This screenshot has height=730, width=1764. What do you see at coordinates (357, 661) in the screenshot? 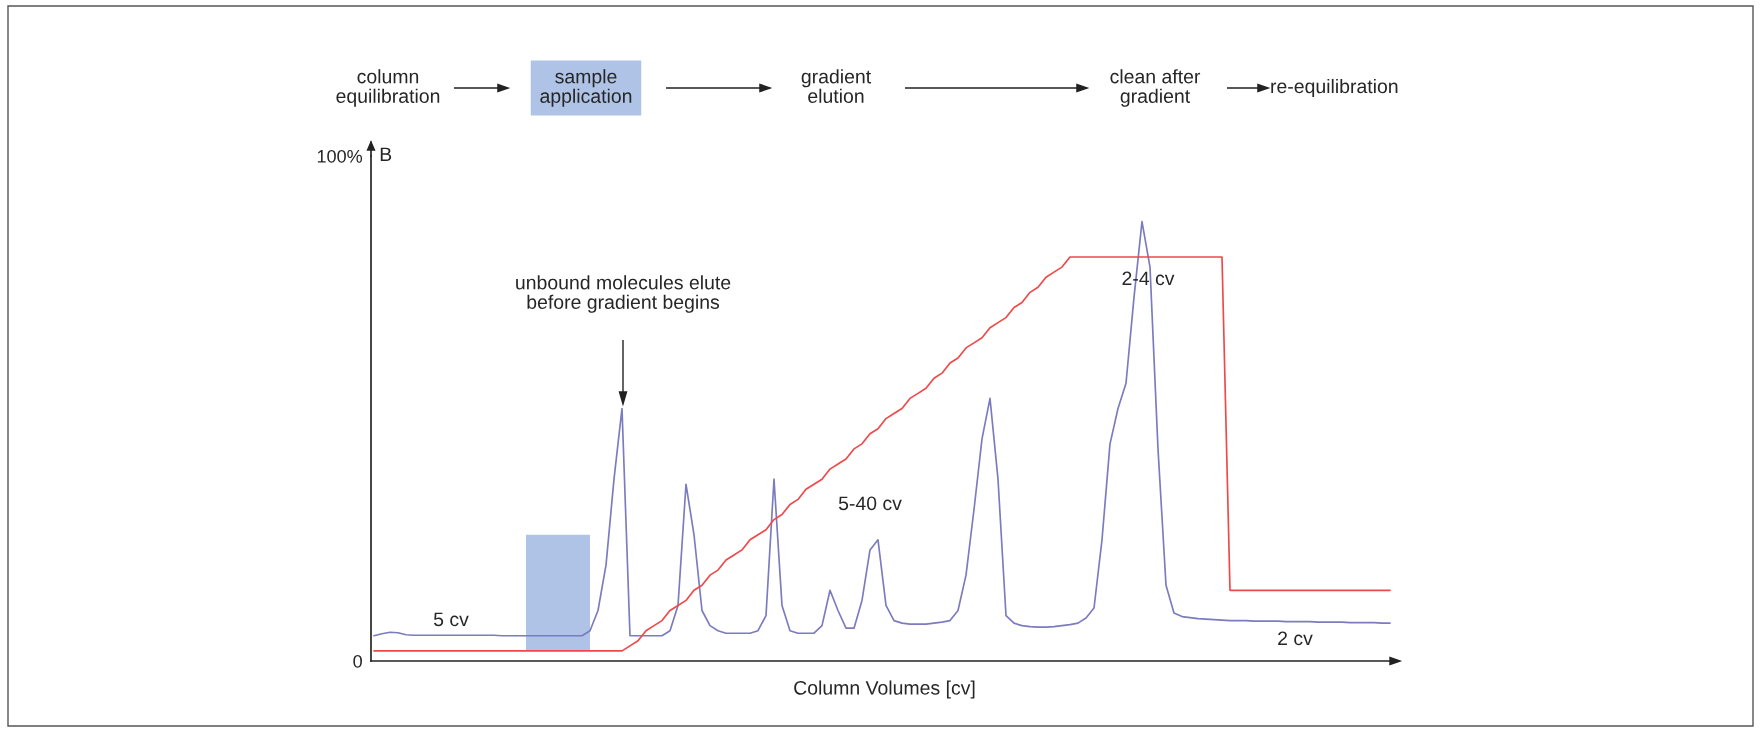
I see `y-tick-label: 0` at bounding box center [357, 661].